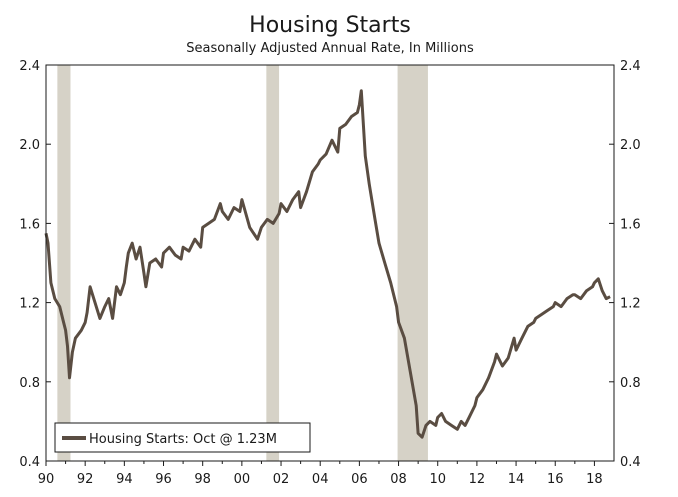 Image resolution: width=678 pixels, height=497 pixels. Describe the element at coordinates (630, 383) in the screenshot. I see `y-tick-label-right: 0.8` at that location.